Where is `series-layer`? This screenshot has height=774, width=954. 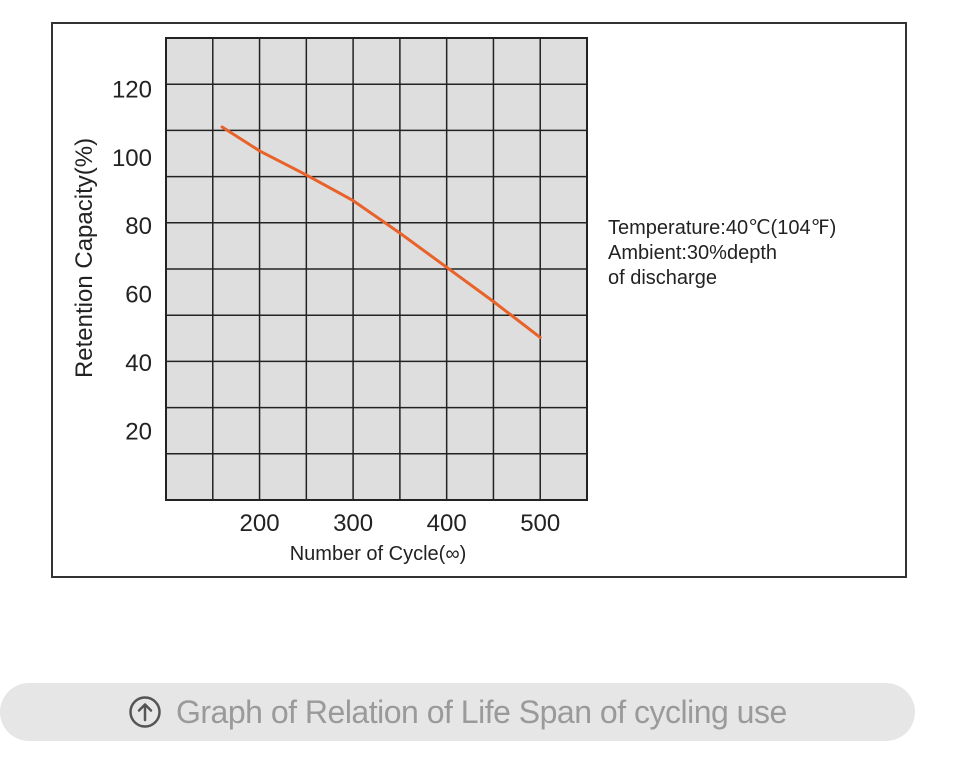
series-layer is located at coordinates (381, 232).